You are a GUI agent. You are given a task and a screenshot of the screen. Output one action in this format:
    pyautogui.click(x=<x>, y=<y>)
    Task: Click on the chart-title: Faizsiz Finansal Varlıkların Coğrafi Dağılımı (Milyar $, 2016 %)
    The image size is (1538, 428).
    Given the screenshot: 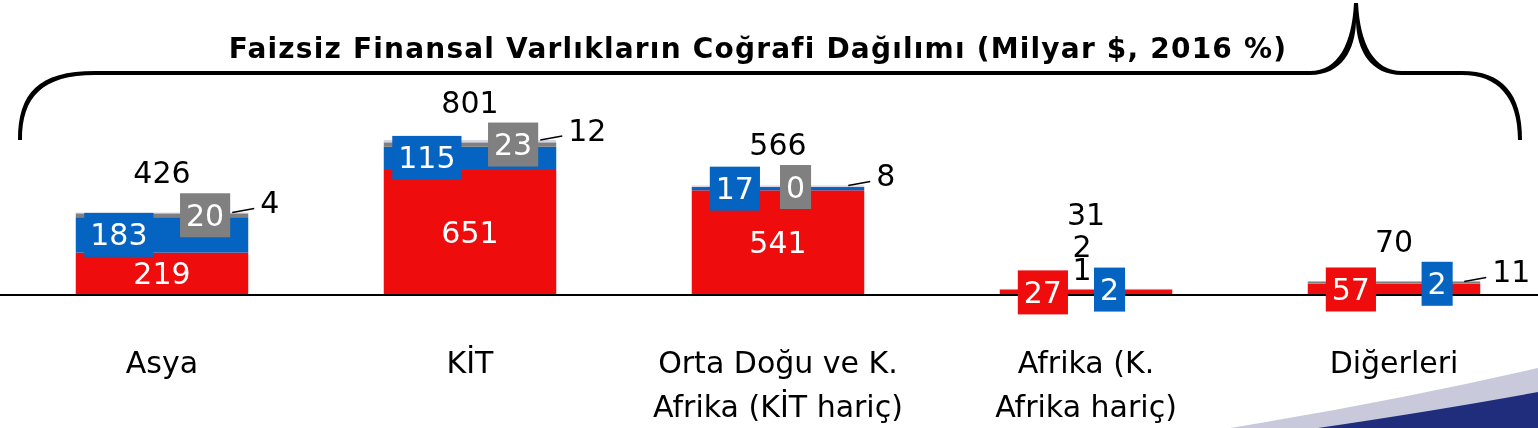 What is the action you would take?
    pyautogui.click(x=758, y=48)
    